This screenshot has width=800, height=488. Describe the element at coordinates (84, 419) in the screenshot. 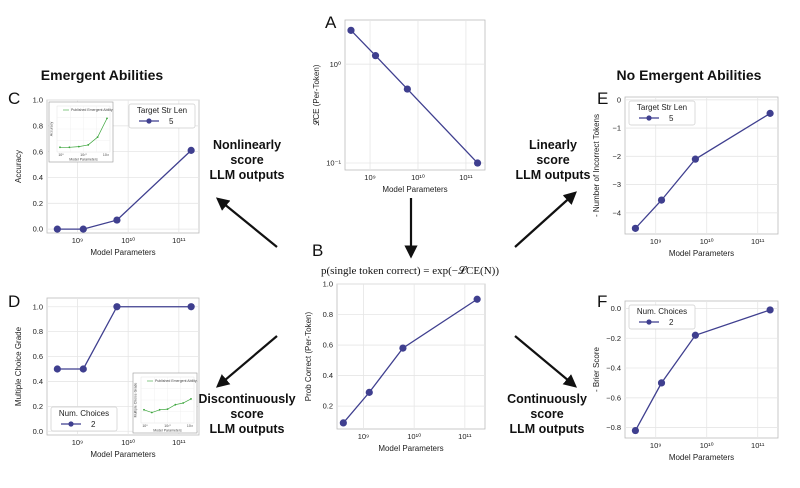

I see `legend: Num. Choices 2` at that location.